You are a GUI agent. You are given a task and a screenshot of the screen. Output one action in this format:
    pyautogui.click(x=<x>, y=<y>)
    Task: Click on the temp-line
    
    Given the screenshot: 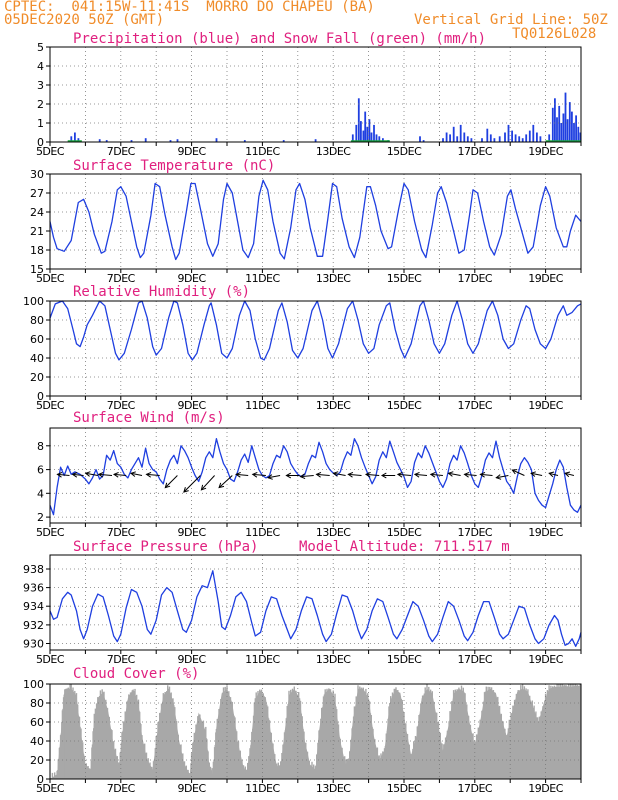 What is the action you would take?
    pyautogui.click(x=315, y=220)
    